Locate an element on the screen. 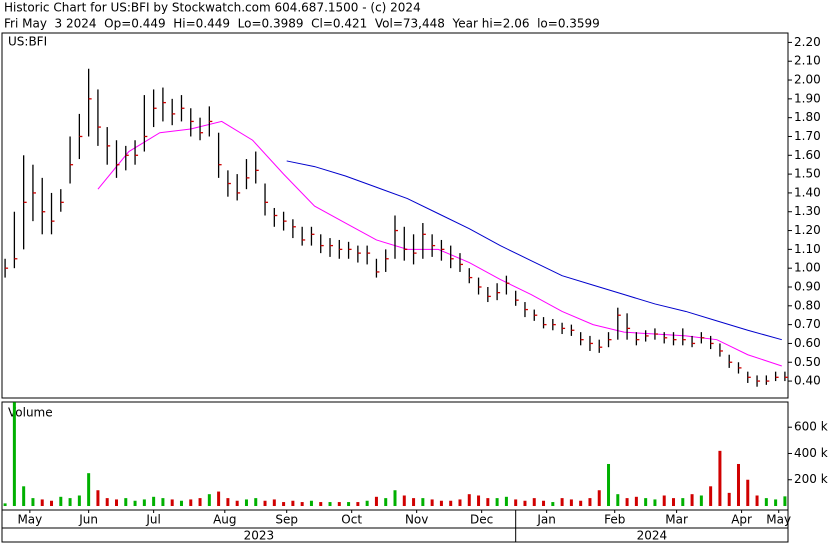 The image size is (830, 543). y-tick-label: 1.00 is located at coordinates (807, 268).